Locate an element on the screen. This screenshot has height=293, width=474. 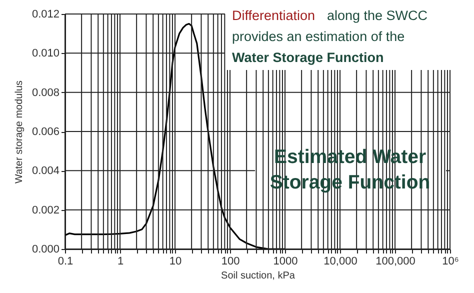
annotation: provides an estimation of the is located at coordinates (318, 36).